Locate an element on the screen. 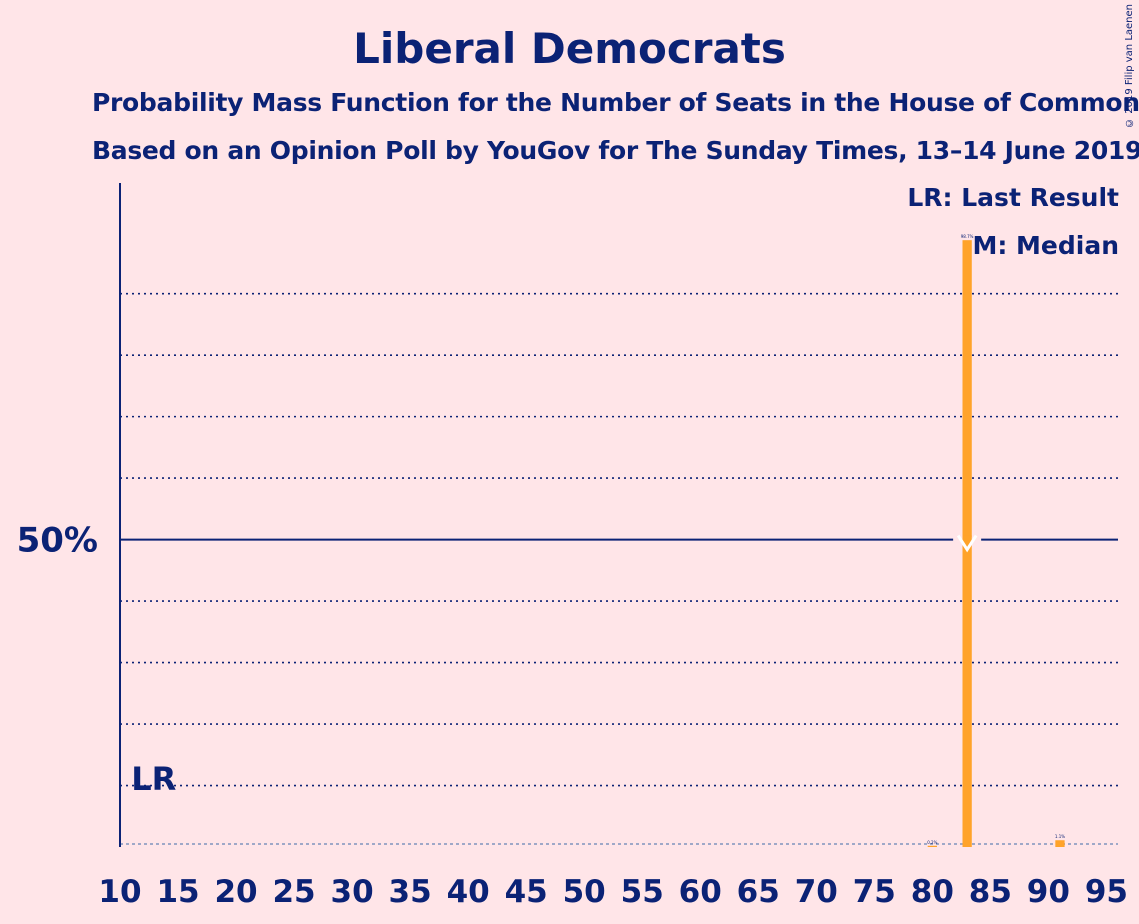  x-tick-label-90: 90 is located at coordinates (1048, 892).